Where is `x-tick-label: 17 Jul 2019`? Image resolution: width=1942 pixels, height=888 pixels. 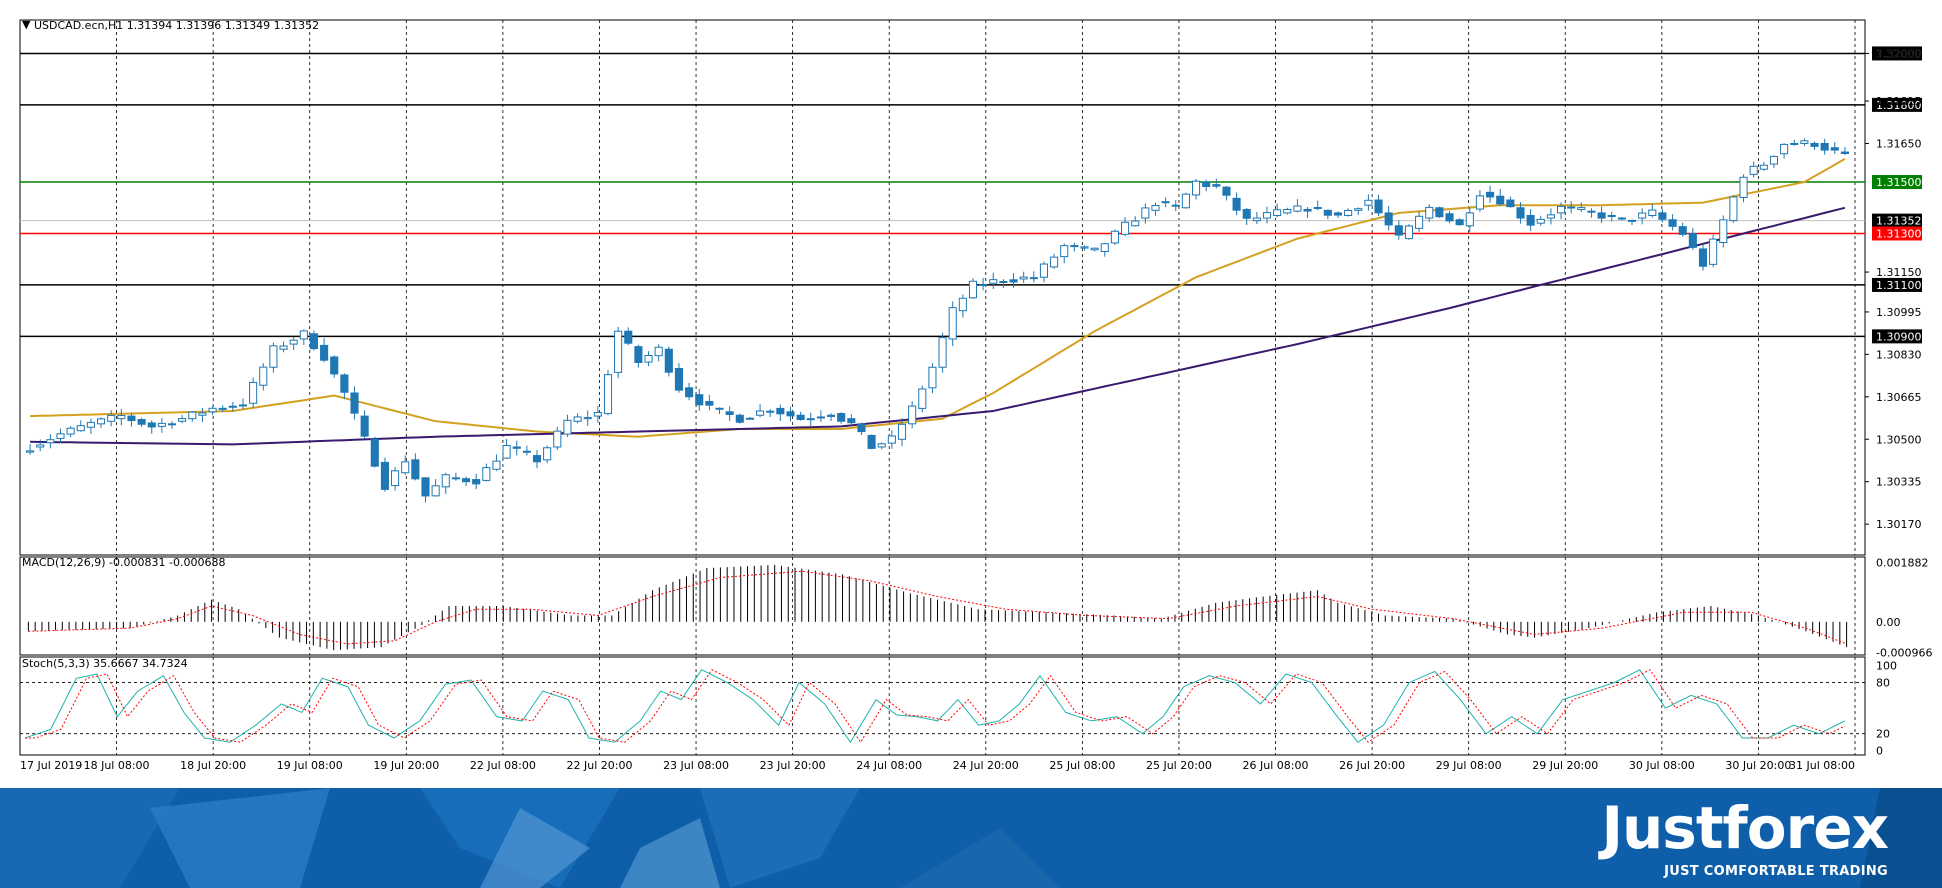
x-tick-label: 17 Jul 2019 is located at coordinates (51, 765).